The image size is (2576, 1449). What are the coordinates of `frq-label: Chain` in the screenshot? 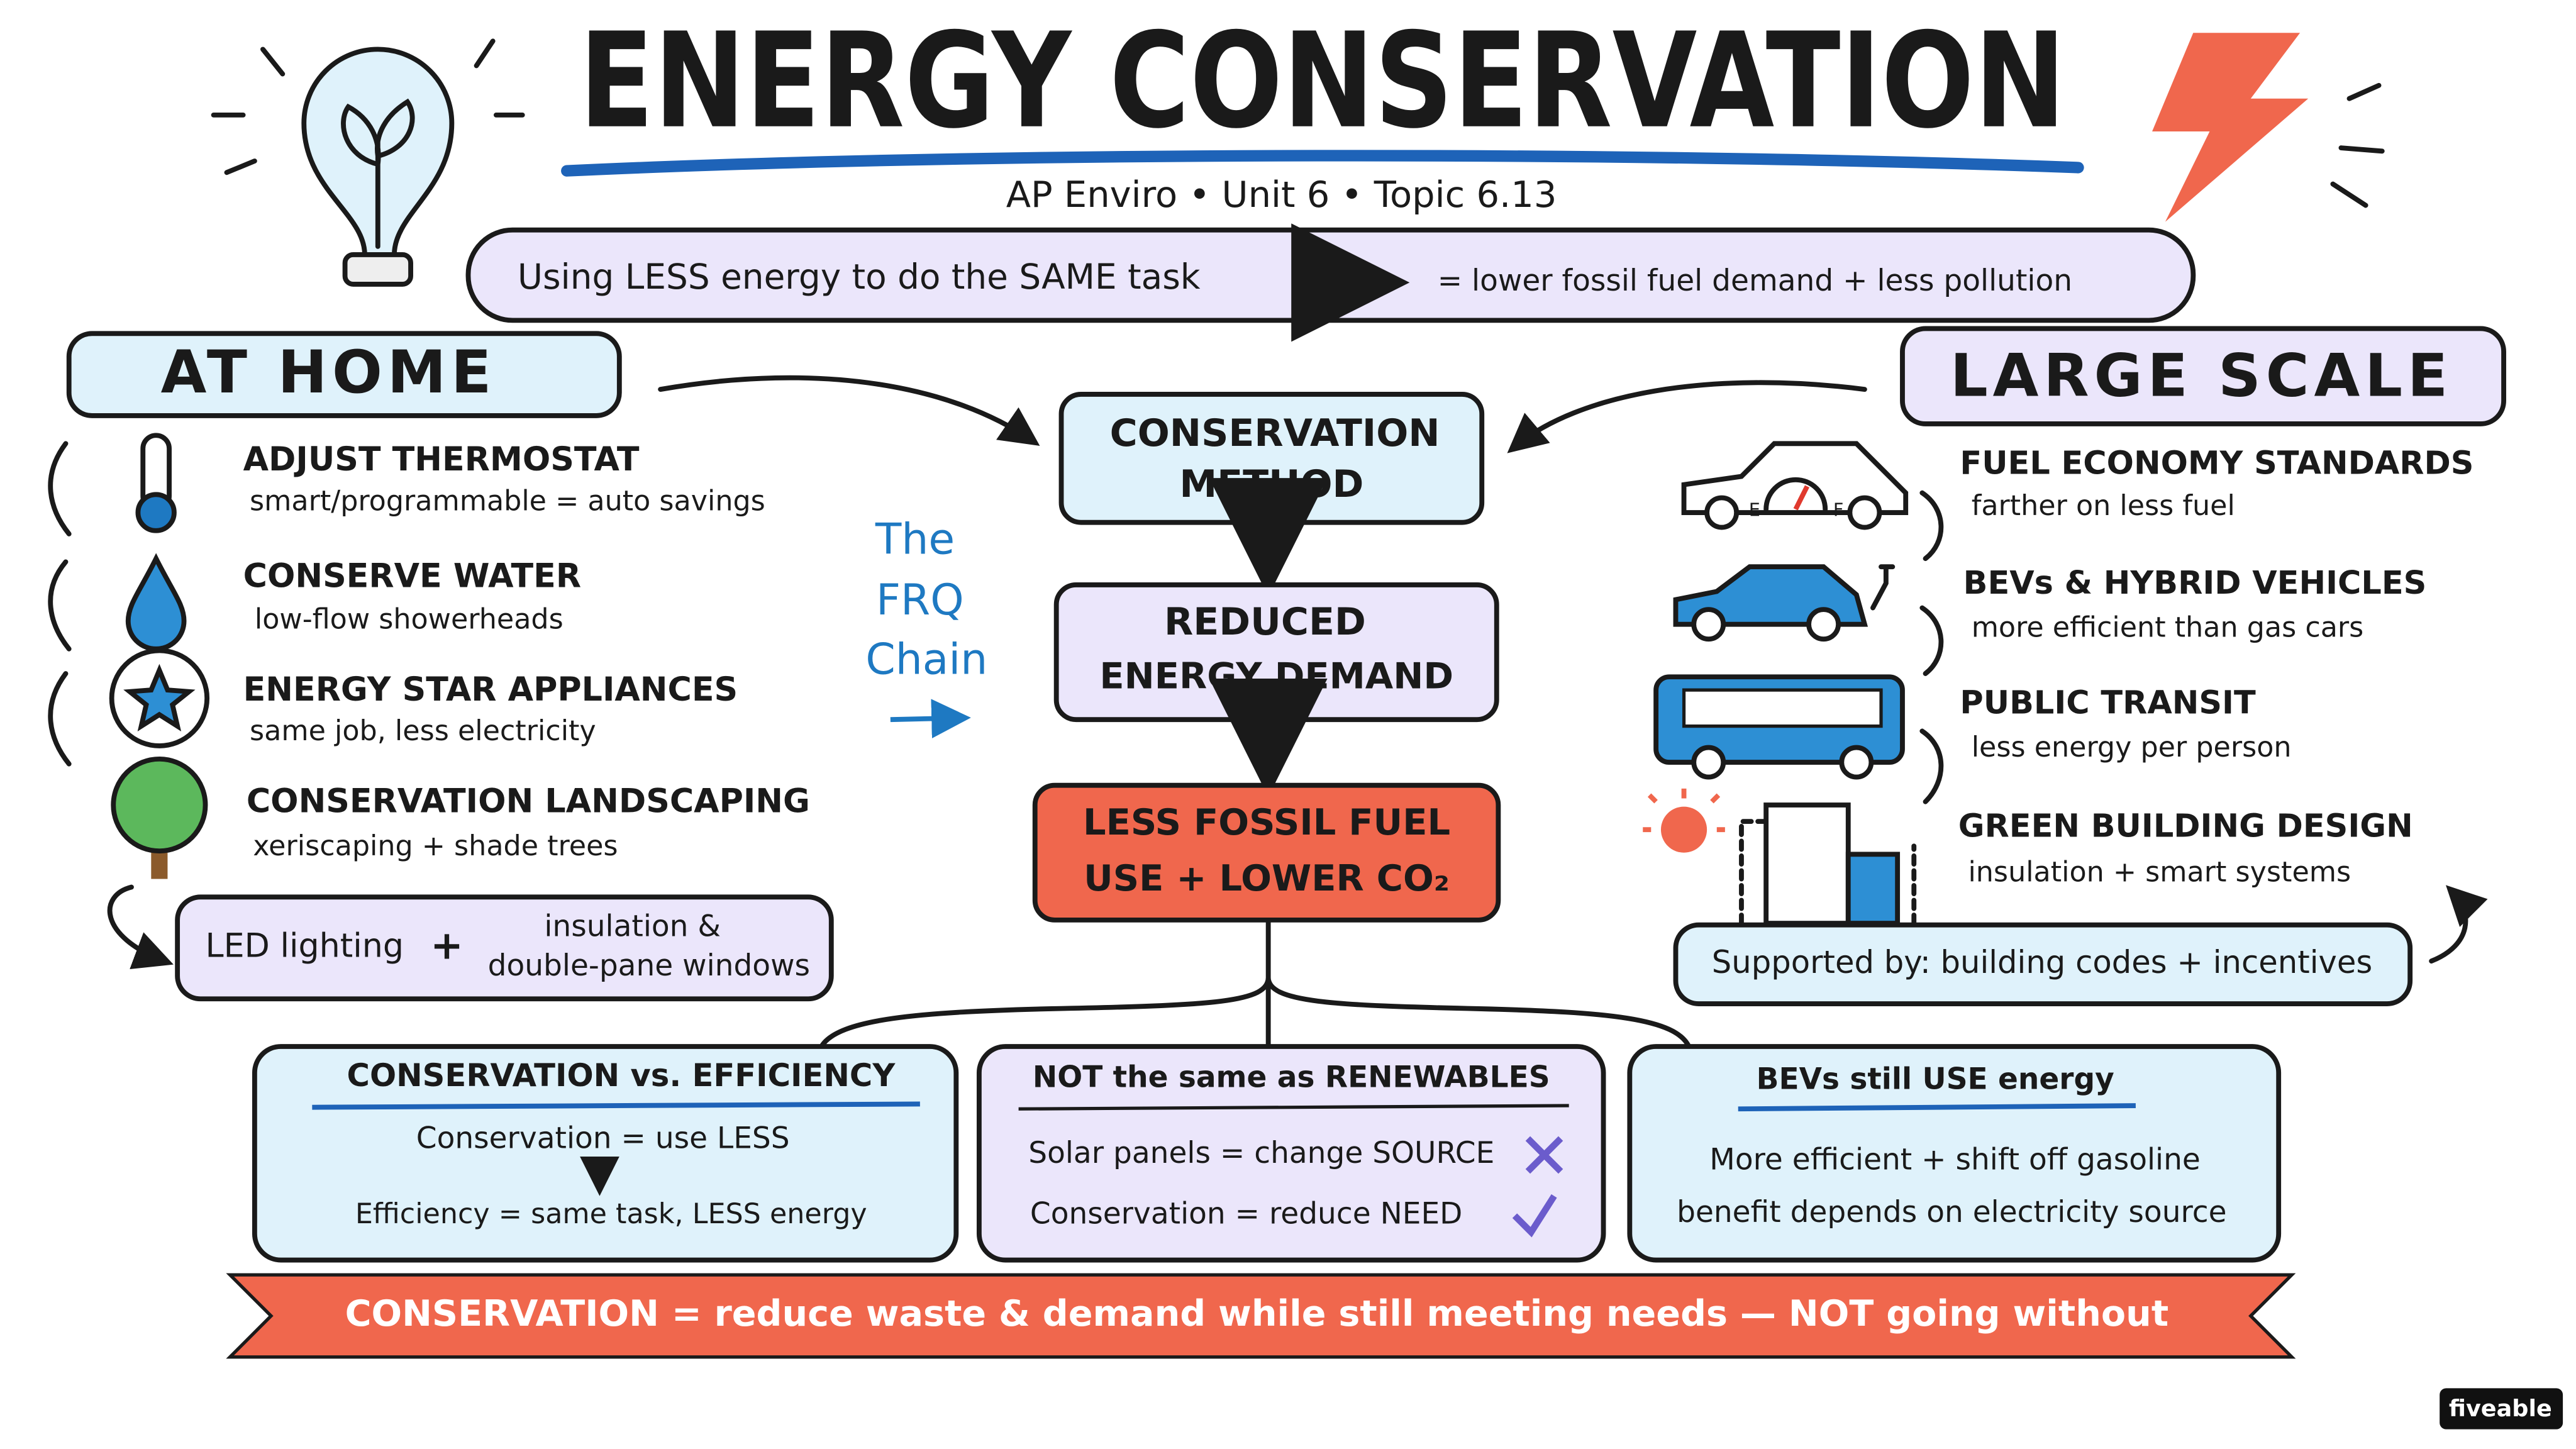 It's located at (926, 659).